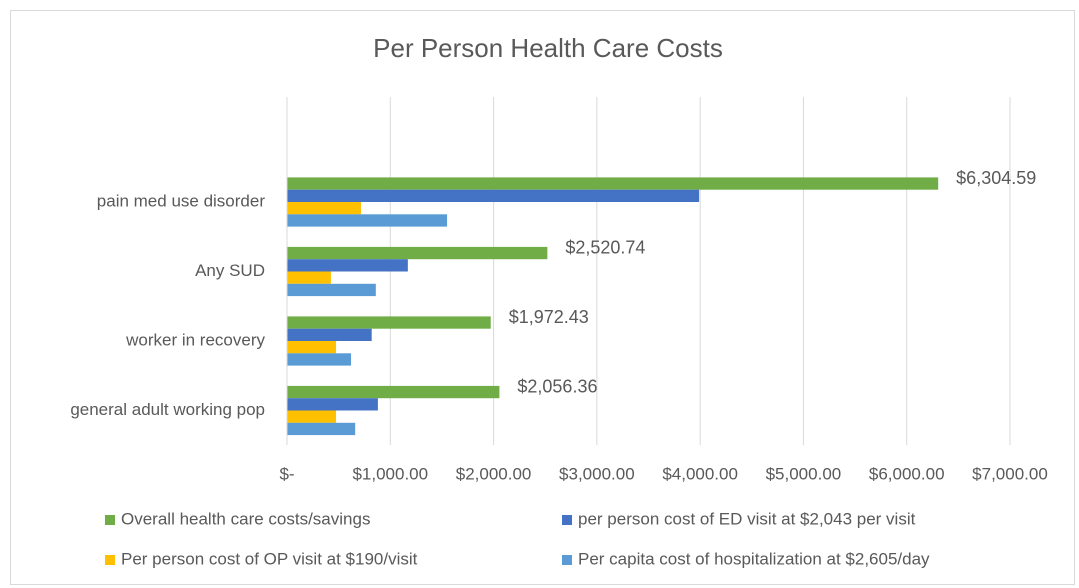  What do you see at coordinates (230, 270) in the screenshot?
I see `y-tick-label: Any SUD` at bounding box center [230, 270].